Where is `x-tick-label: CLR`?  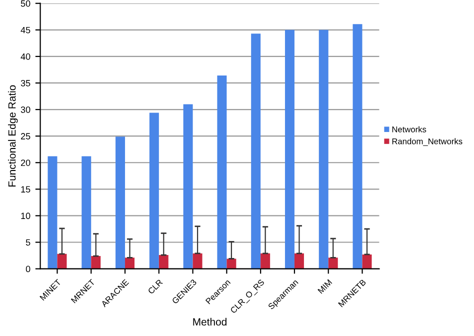 x-tick-label: CLR is located at coordinates (155, 286).